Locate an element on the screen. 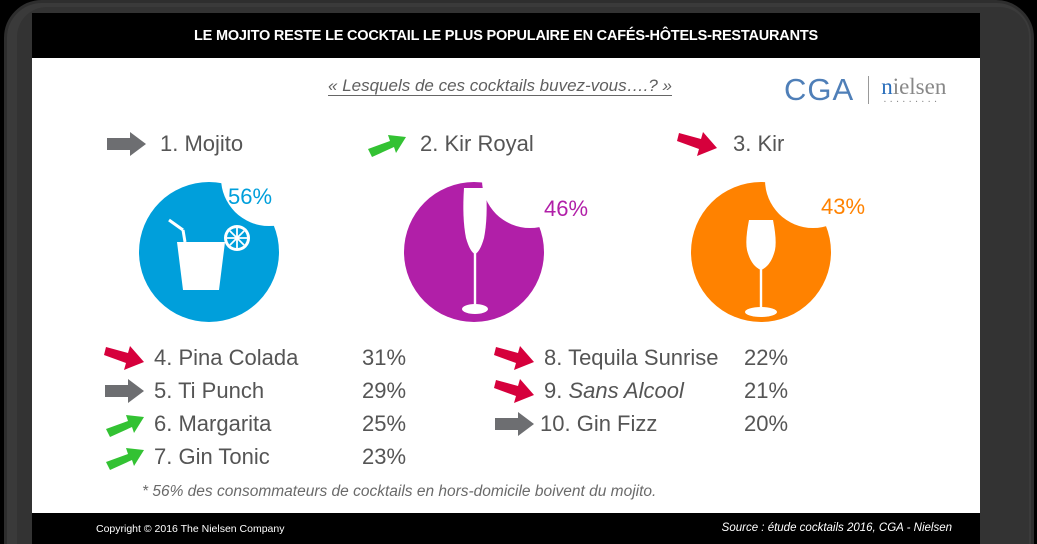  copyright-text: Copyright © 2016 The Nielsen Company is located at coordinates (190, 529).